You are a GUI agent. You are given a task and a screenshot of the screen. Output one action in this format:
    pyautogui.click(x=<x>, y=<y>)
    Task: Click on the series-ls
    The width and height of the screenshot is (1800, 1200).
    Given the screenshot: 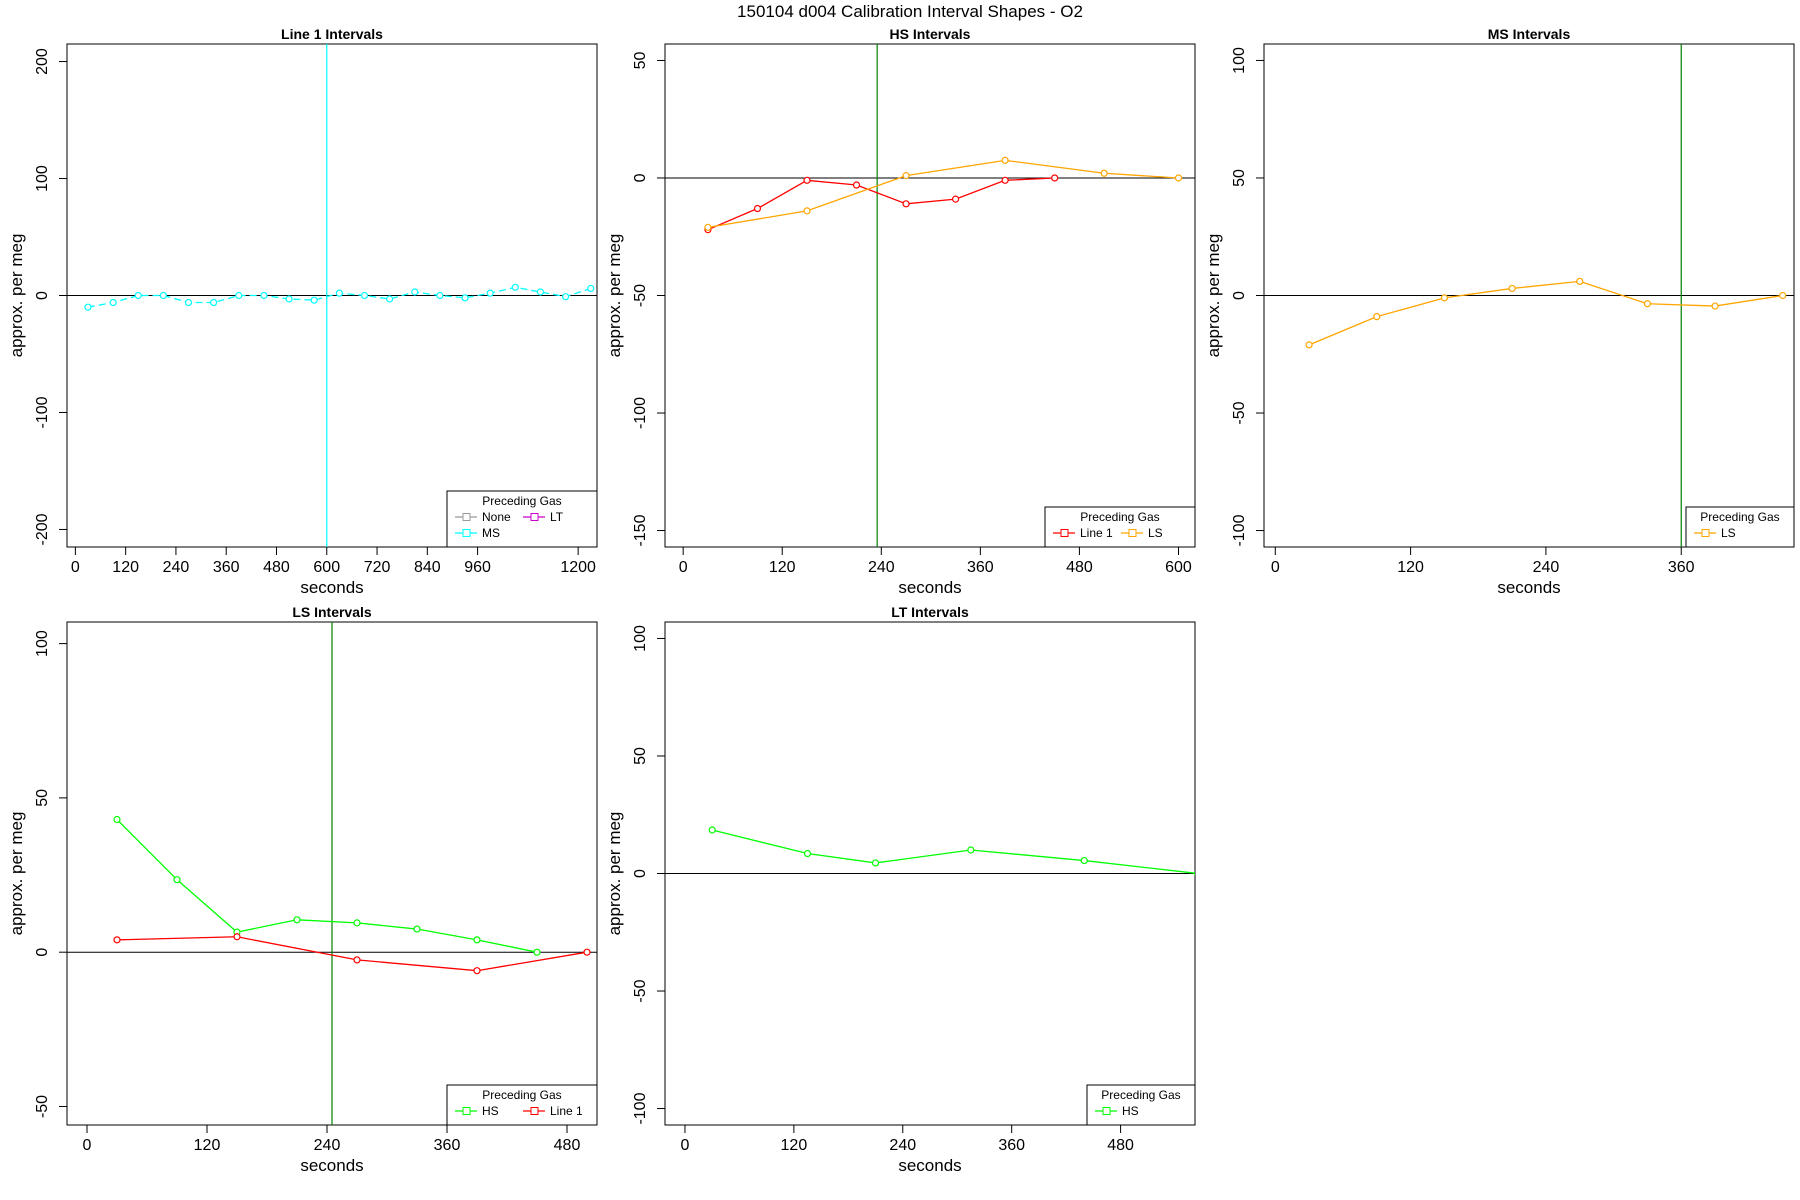 What is the action you would take?
    pyautogui.click(x=1546, y=313)
    